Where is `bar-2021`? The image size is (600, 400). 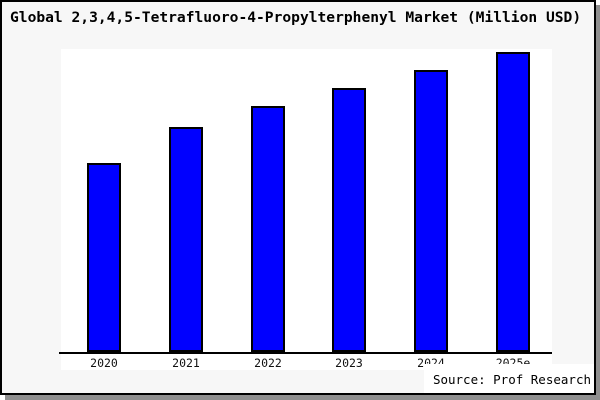 bar-2021 is located at coordinates (186, 239).